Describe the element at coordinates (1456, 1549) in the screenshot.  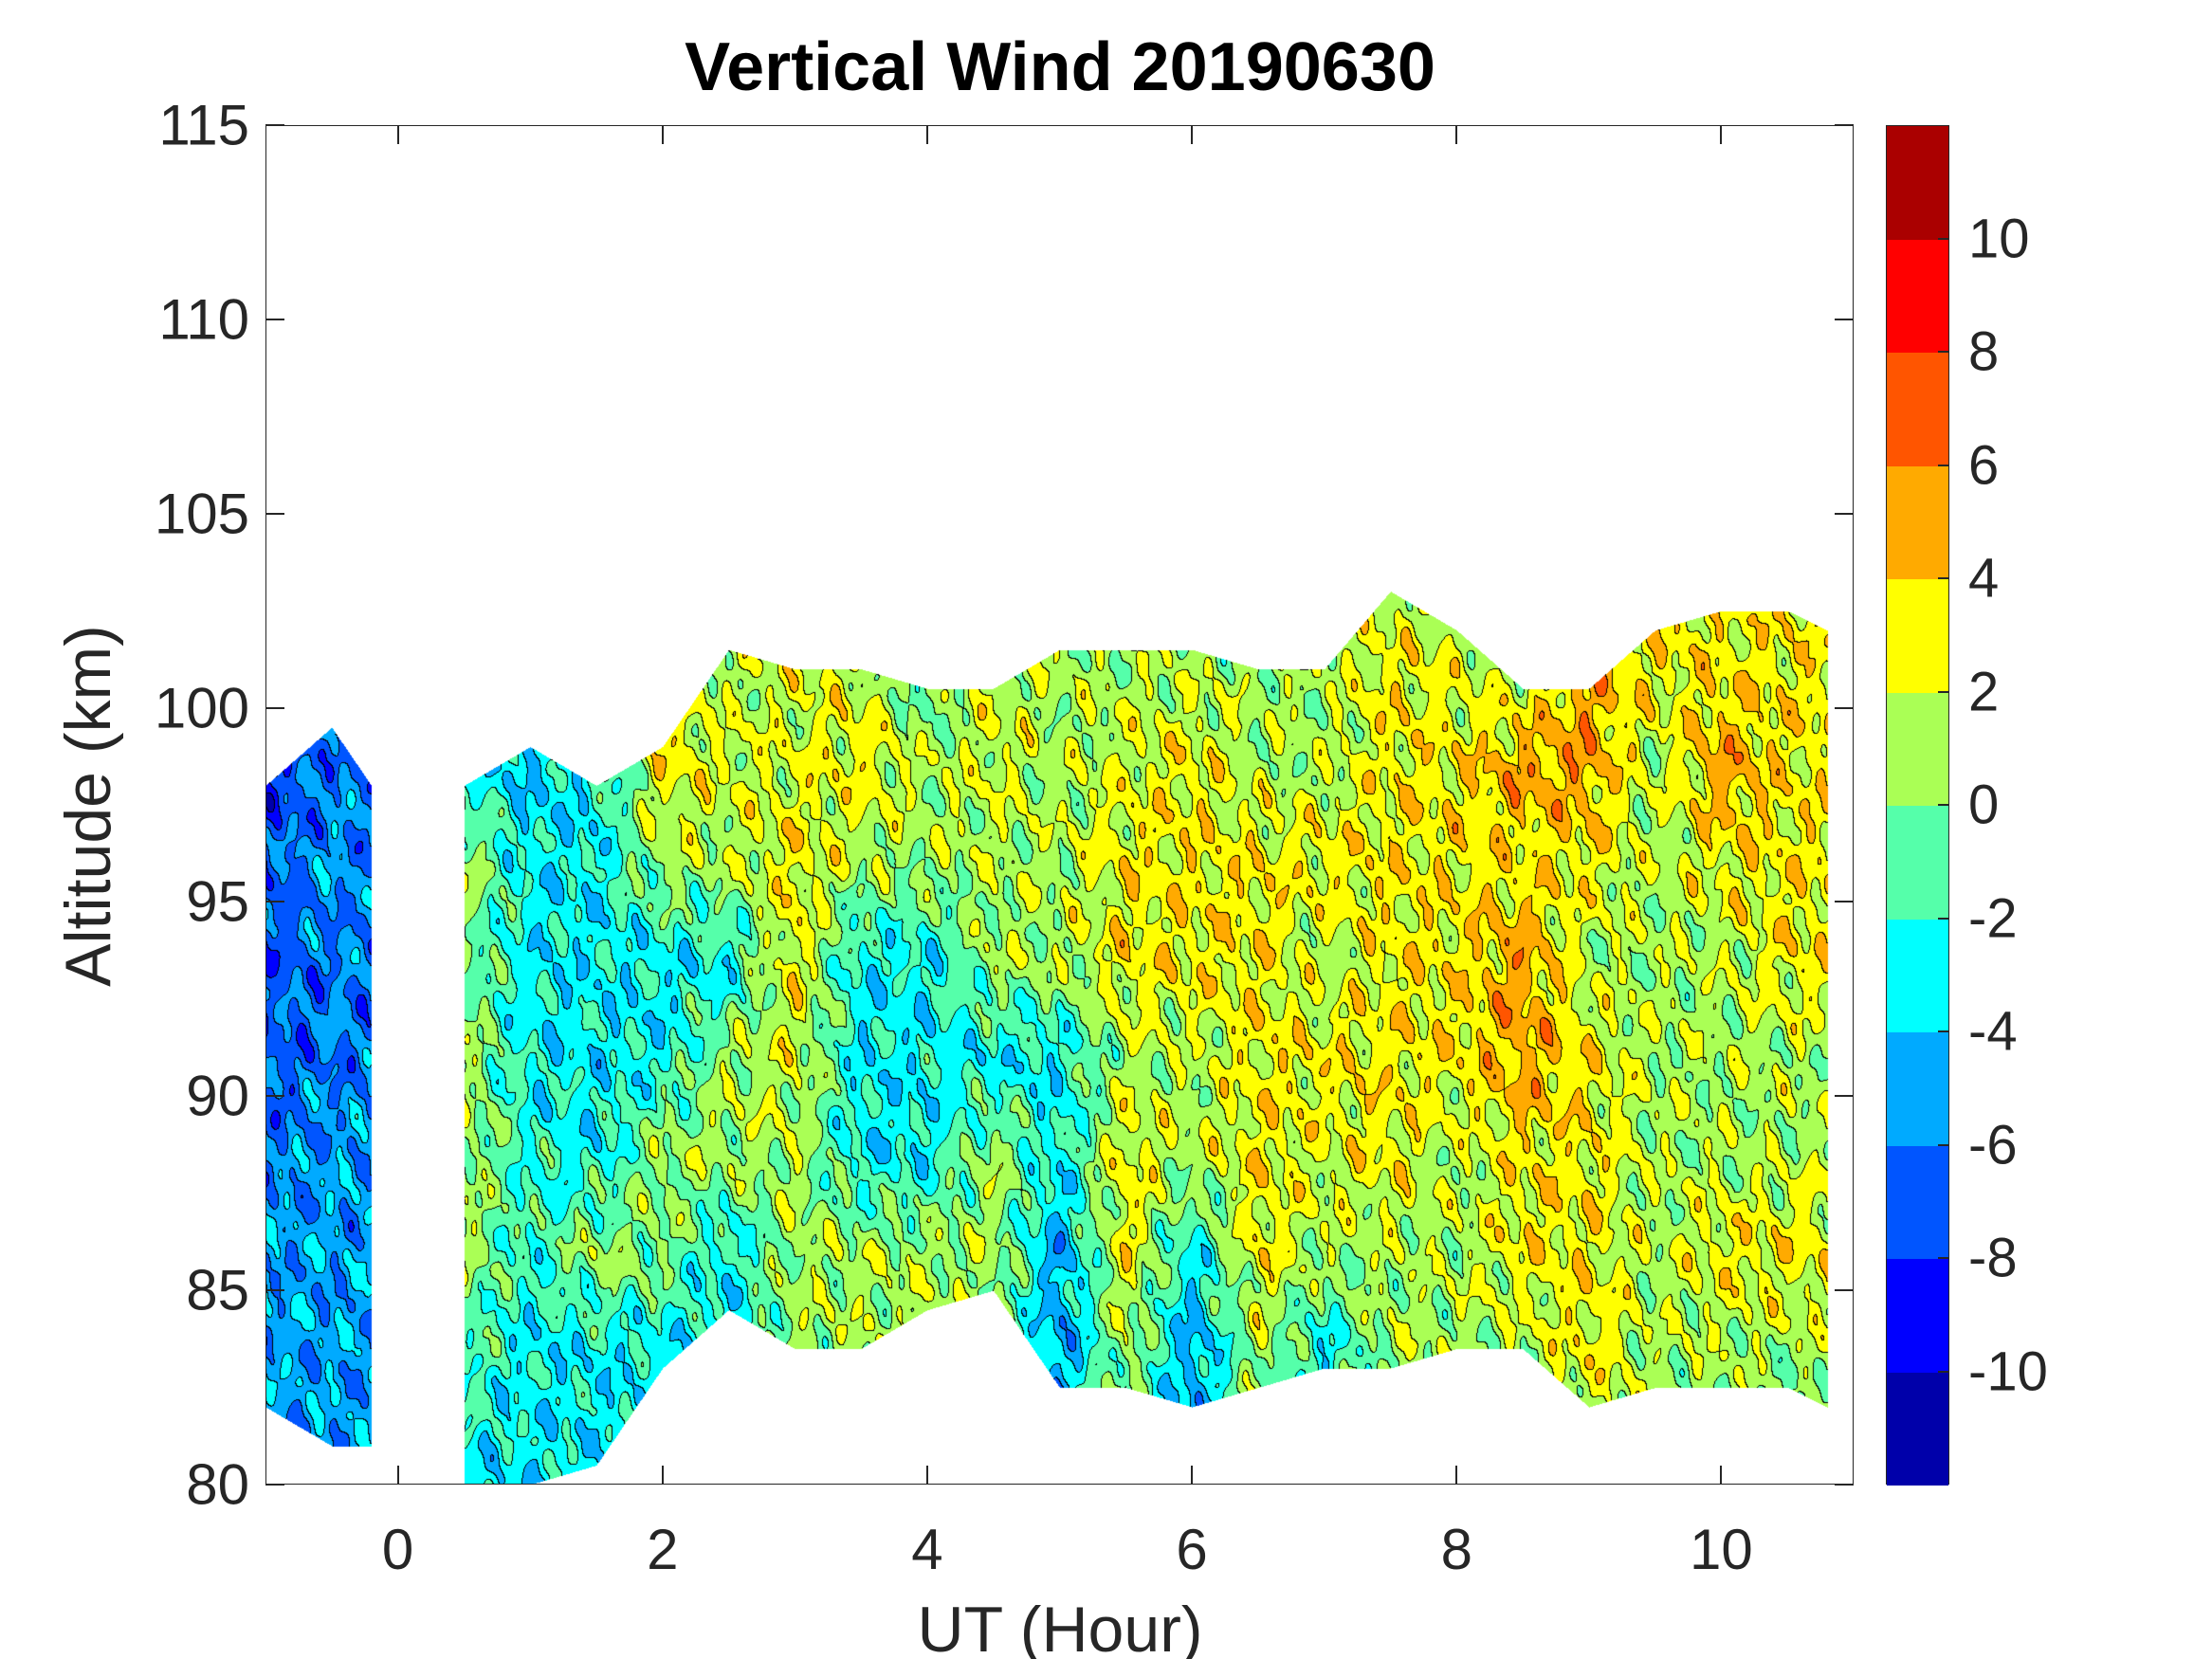
I see `x-tick-label: 8` at that location.